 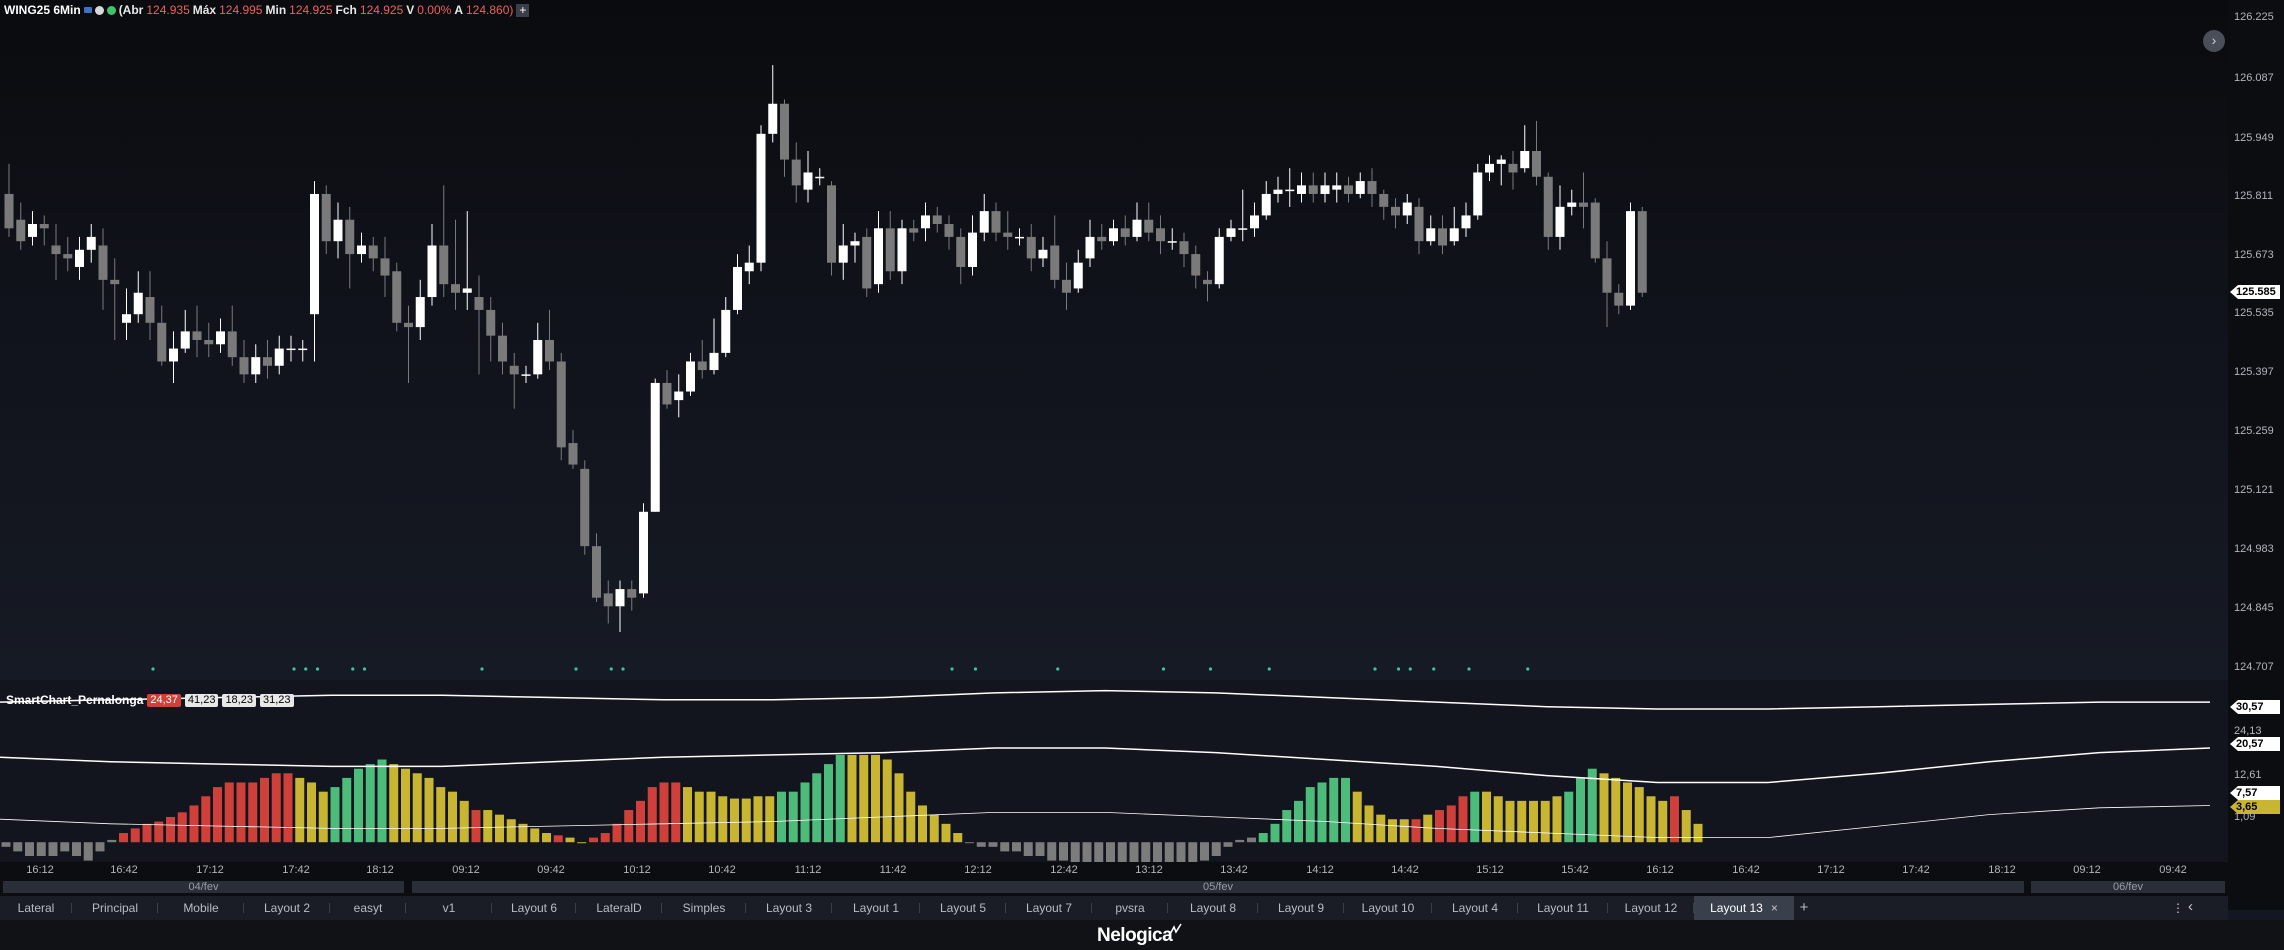 I want to click on layout-tools: ⋮ ‹, so click(x=2128, y=908).